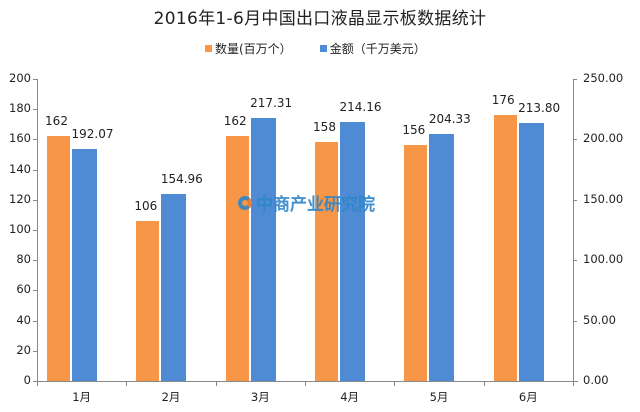  I want to click on y-left-tick-label: 200, so click(20, 78).